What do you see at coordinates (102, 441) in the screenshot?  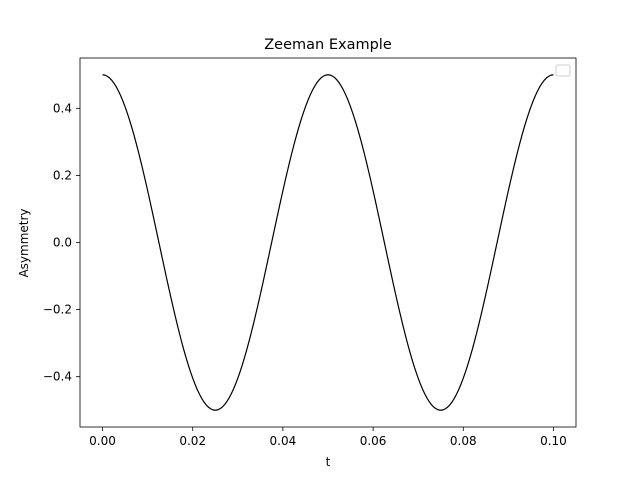 I see `x-tick-label: 0.00` at bounding box center [102, 441].